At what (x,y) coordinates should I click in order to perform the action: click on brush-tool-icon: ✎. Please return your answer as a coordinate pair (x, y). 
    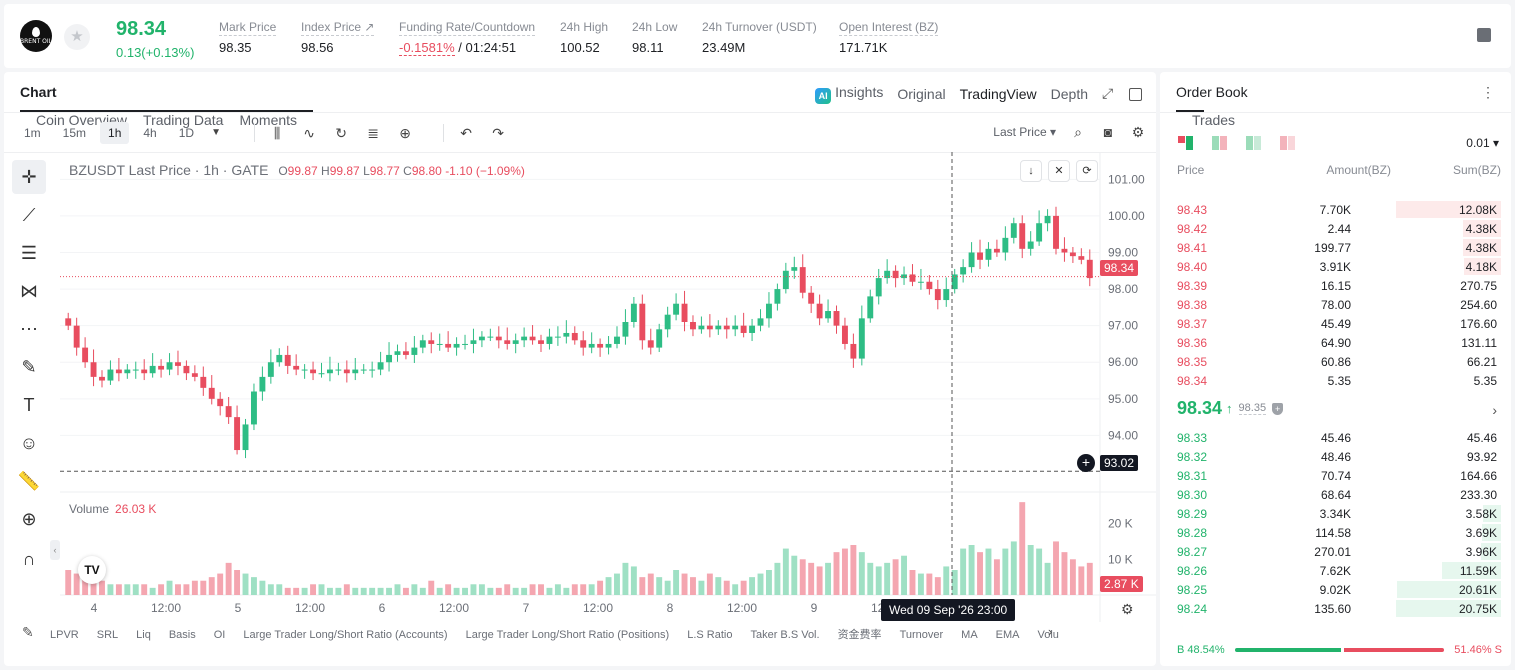
    Looking at the image, I should click on (29, 367).